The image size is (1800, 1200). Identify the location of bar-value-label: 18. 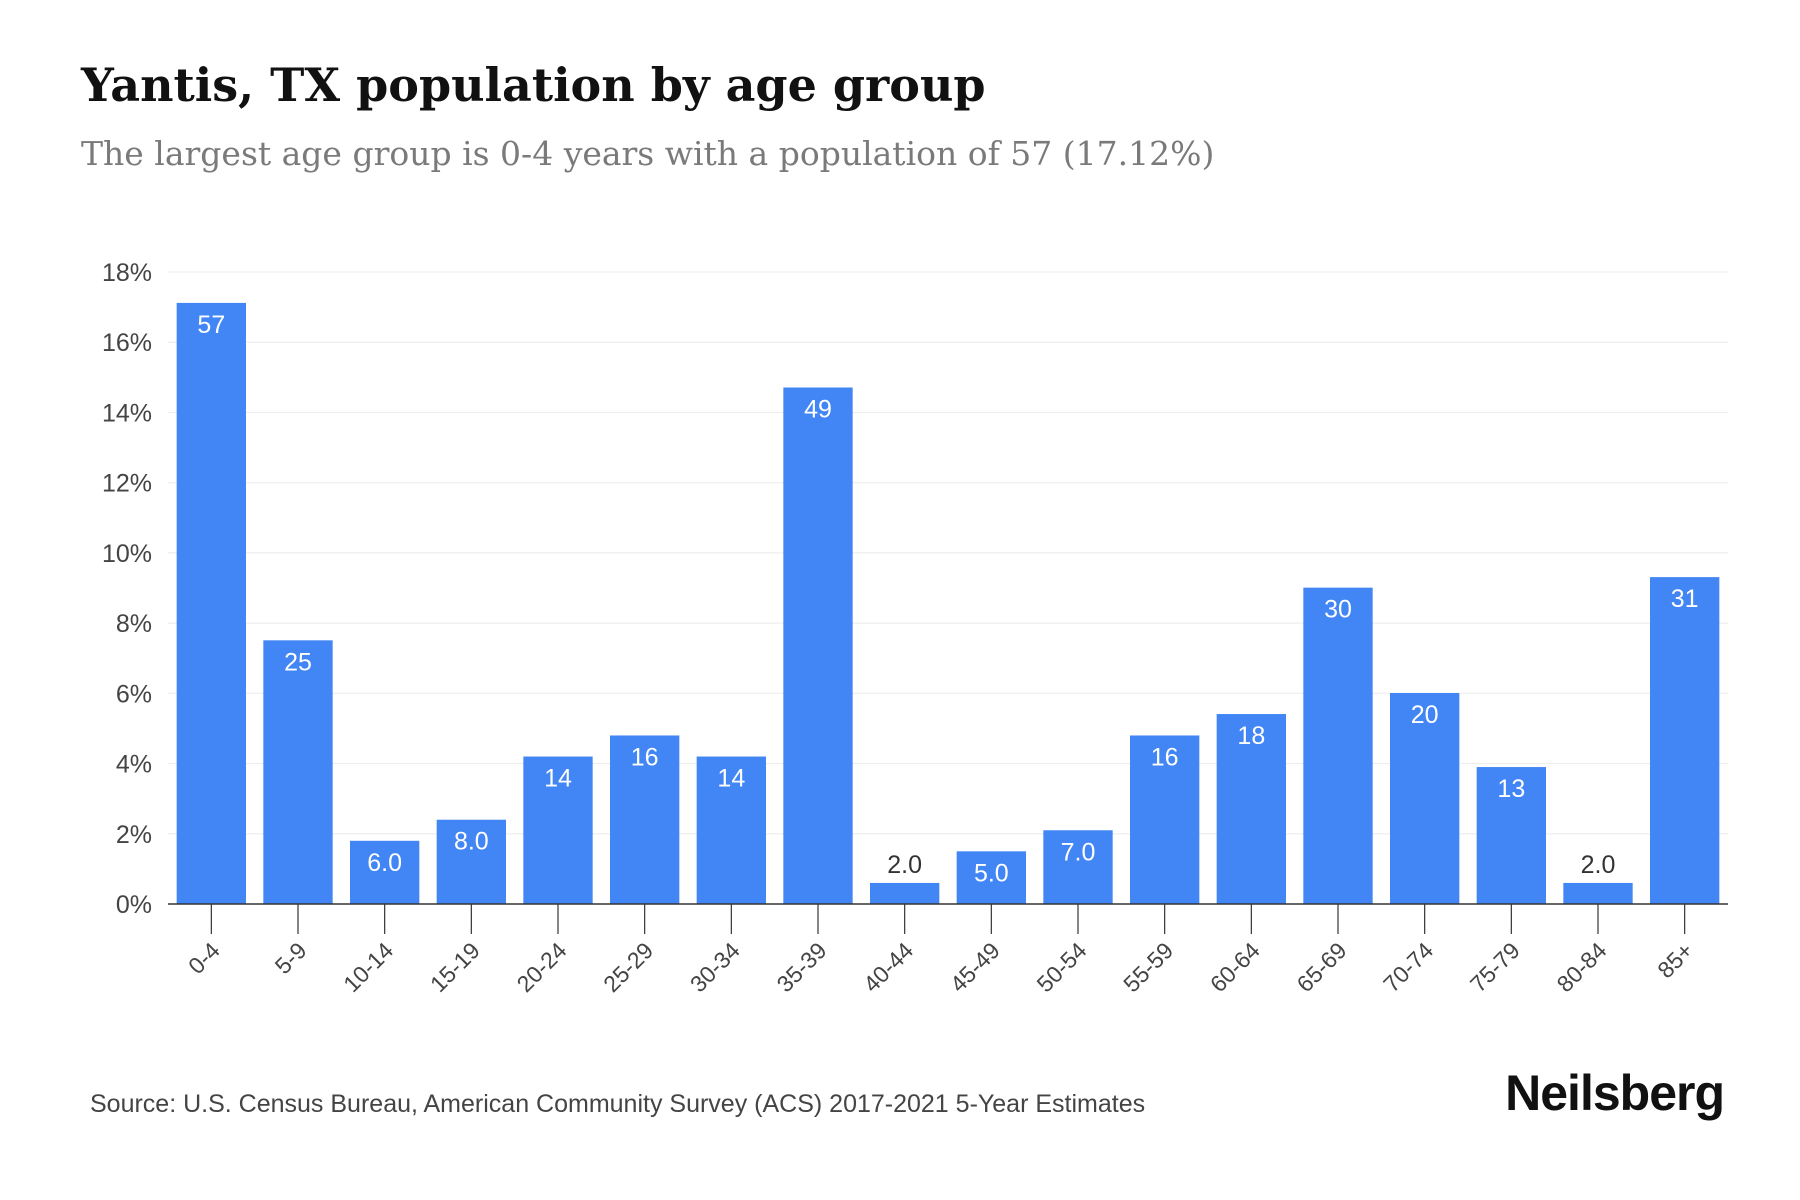
(1251, 736).